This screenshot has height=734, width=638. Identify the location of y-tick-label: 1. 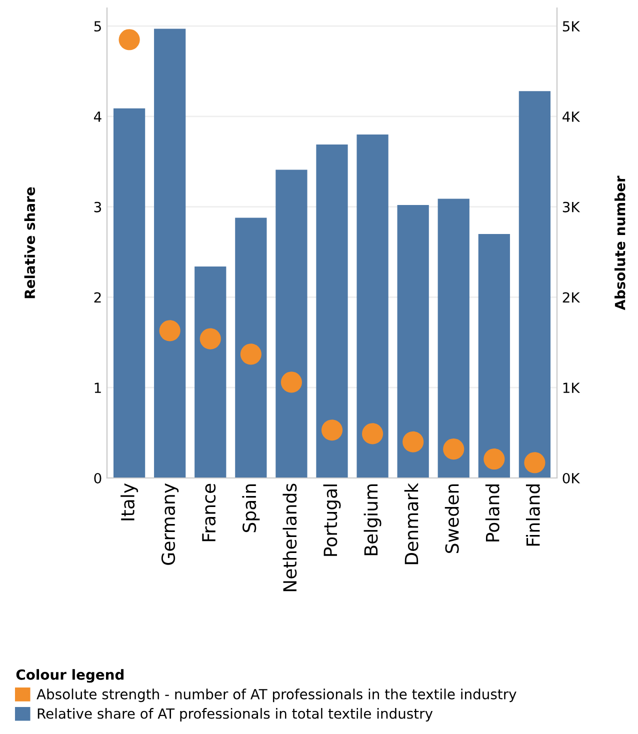
(97, 387).